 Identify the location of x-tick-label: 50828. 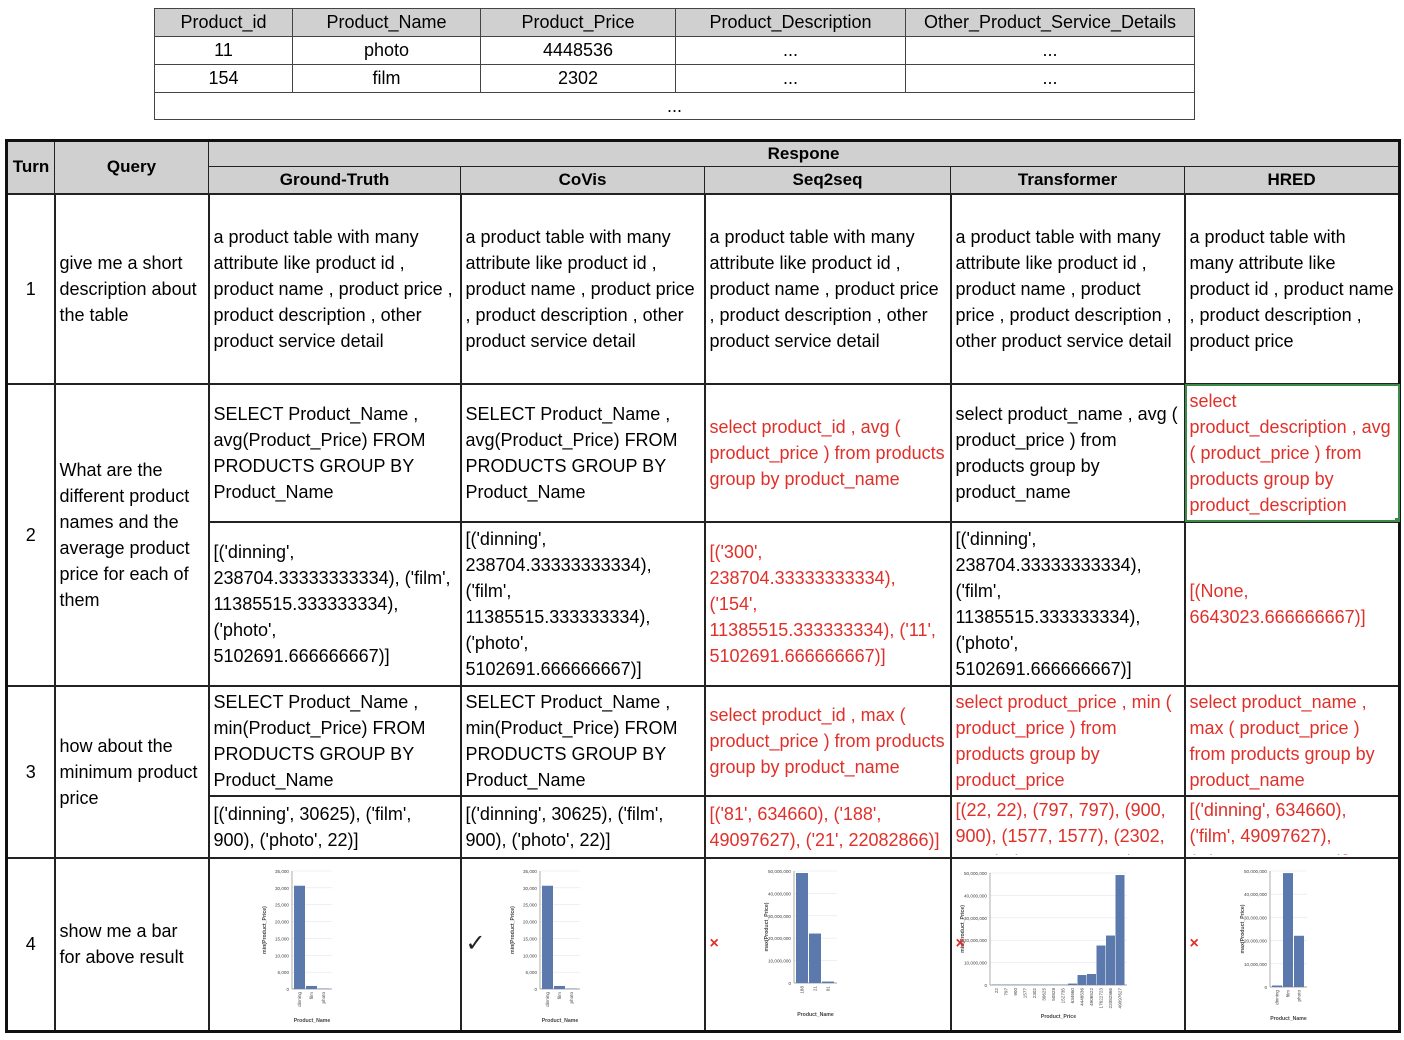
(1053, 994).